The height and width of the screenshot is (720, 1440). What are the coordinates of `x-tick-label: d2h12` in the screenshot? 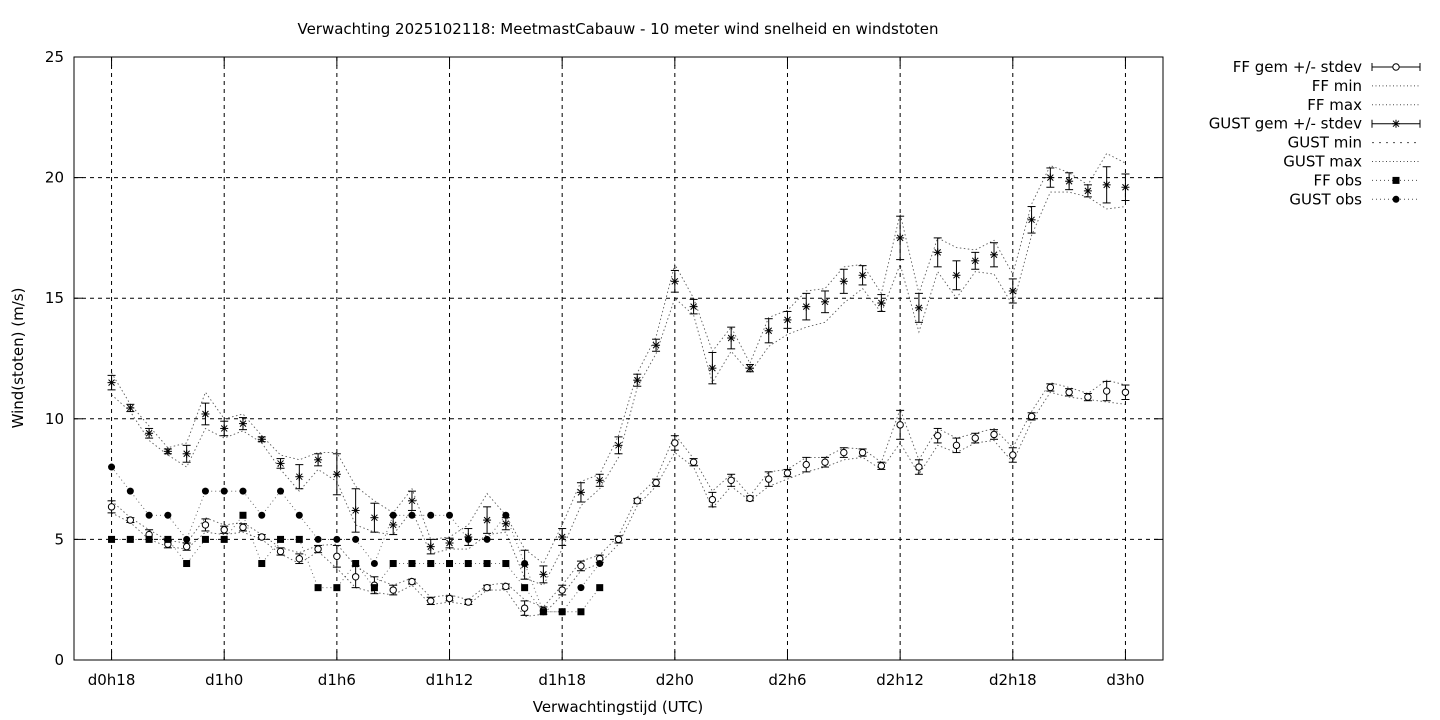 It's located at (900, 680).